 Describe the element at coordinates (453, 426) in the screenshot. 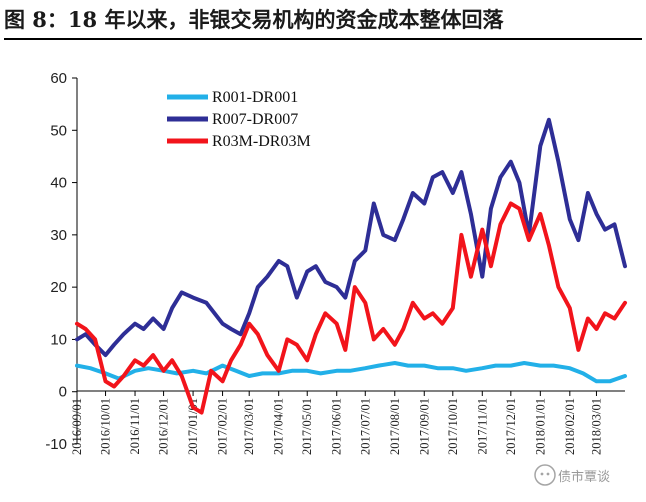

I see `x-tick-label: 2017/10/01` at that location.